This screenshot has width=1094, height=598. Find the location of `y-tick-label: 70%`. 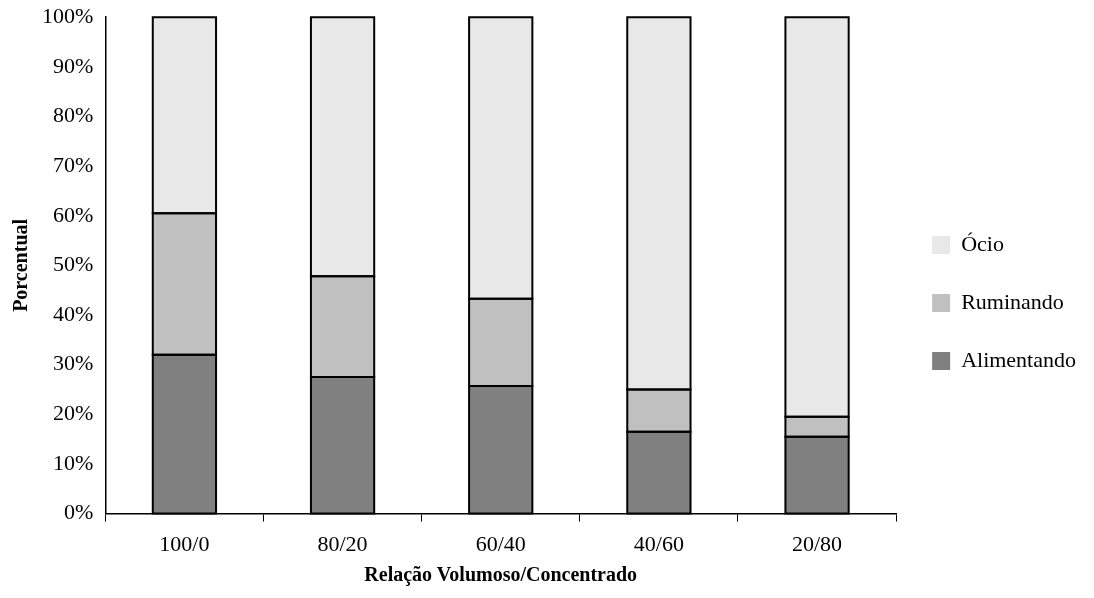

y-tick-label: 70% is located at coordinates (73, 164).